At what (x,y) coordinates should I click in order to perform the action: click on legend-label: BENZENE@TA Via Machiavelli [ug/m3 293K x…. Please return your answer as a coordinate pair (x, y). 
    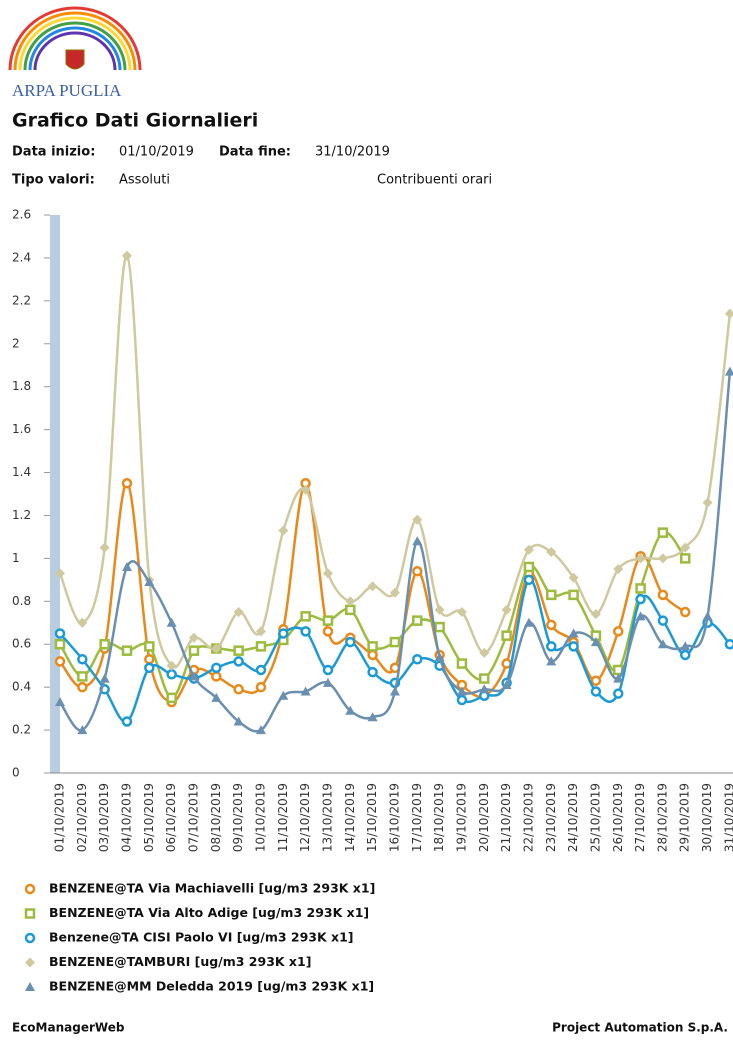
    Looking at the image, I should click on (212, 888).